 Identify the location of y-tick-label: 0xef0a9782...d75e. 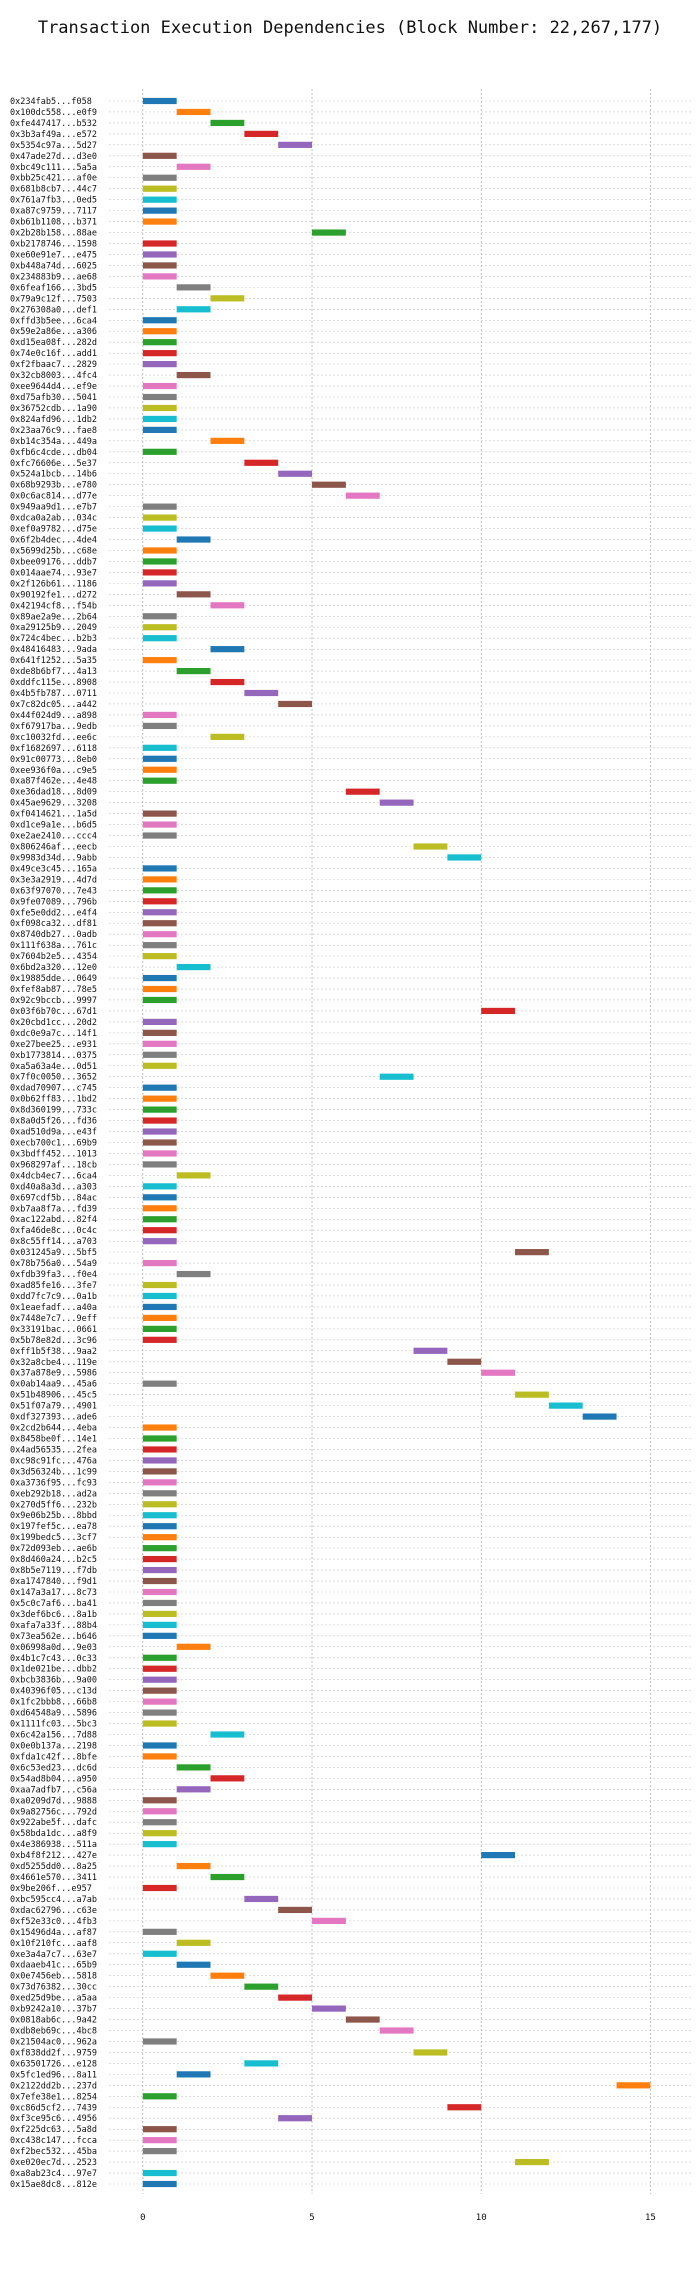
(53, 530).